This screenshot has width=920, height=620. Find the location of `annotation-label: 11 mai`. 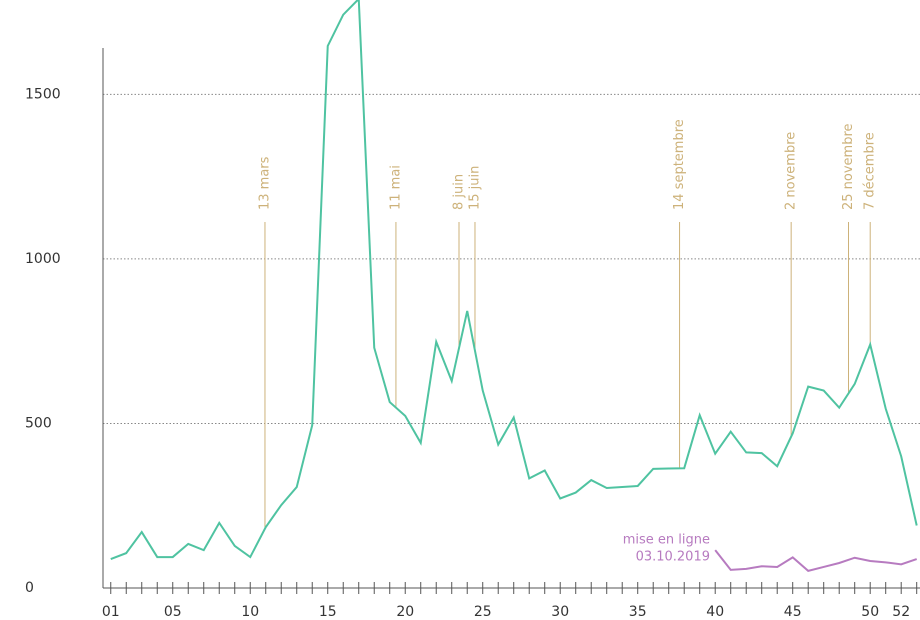

annotation-label: 11 mai is located at coordinates (395, 187).